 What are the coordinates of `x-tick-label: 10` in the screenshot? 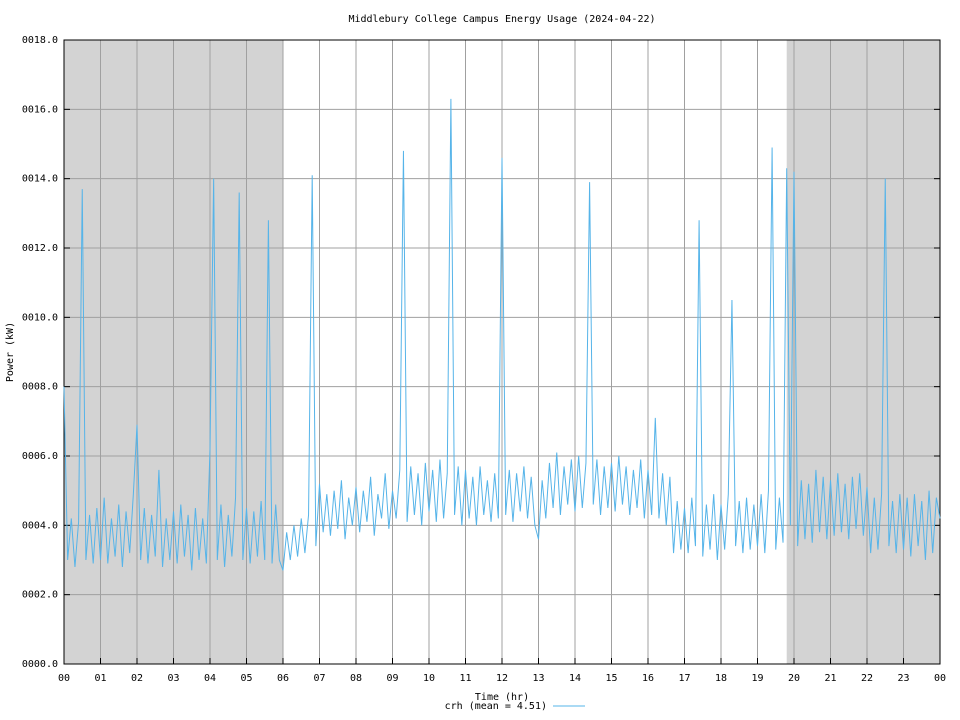 It's located at (429, 678).